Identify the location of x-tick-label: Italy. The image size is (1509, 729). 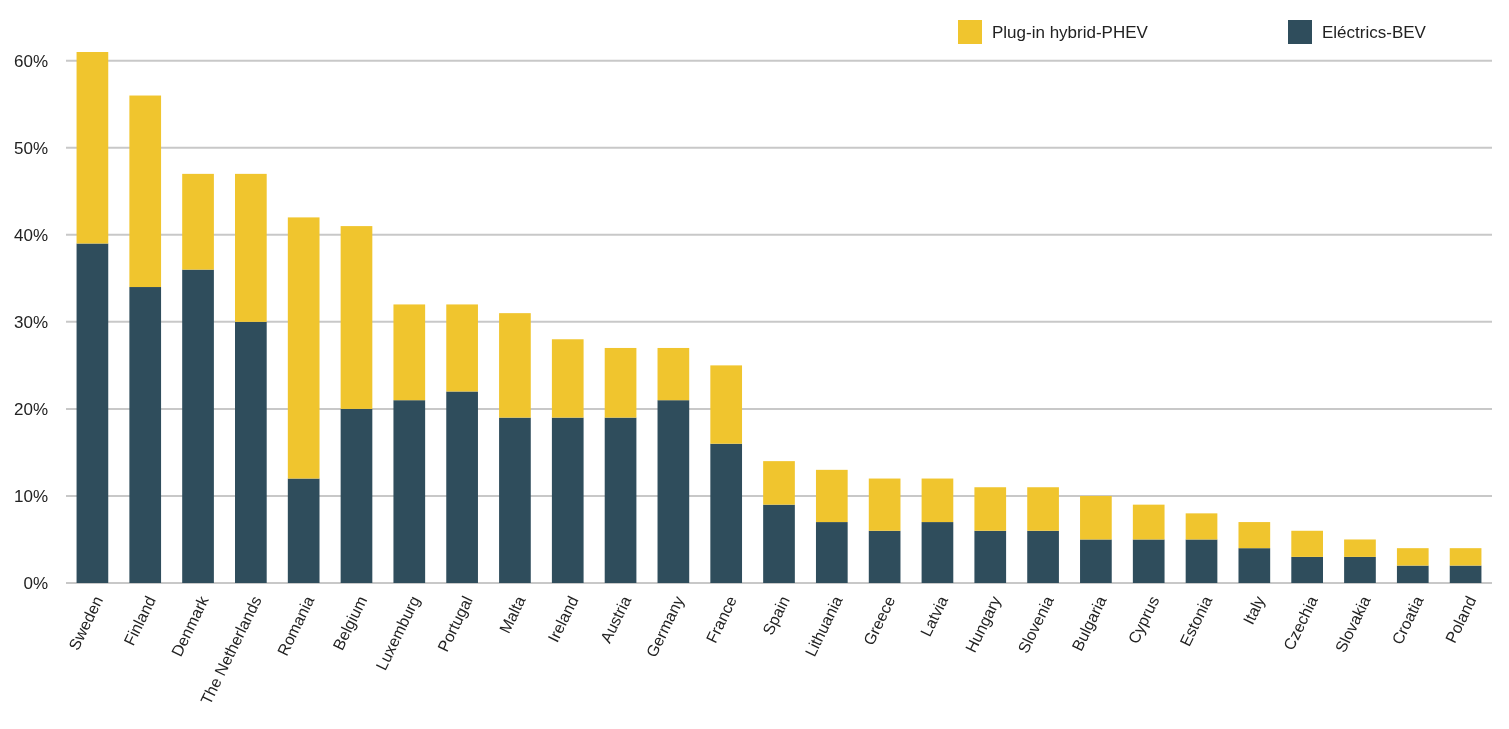
(1254, 610).